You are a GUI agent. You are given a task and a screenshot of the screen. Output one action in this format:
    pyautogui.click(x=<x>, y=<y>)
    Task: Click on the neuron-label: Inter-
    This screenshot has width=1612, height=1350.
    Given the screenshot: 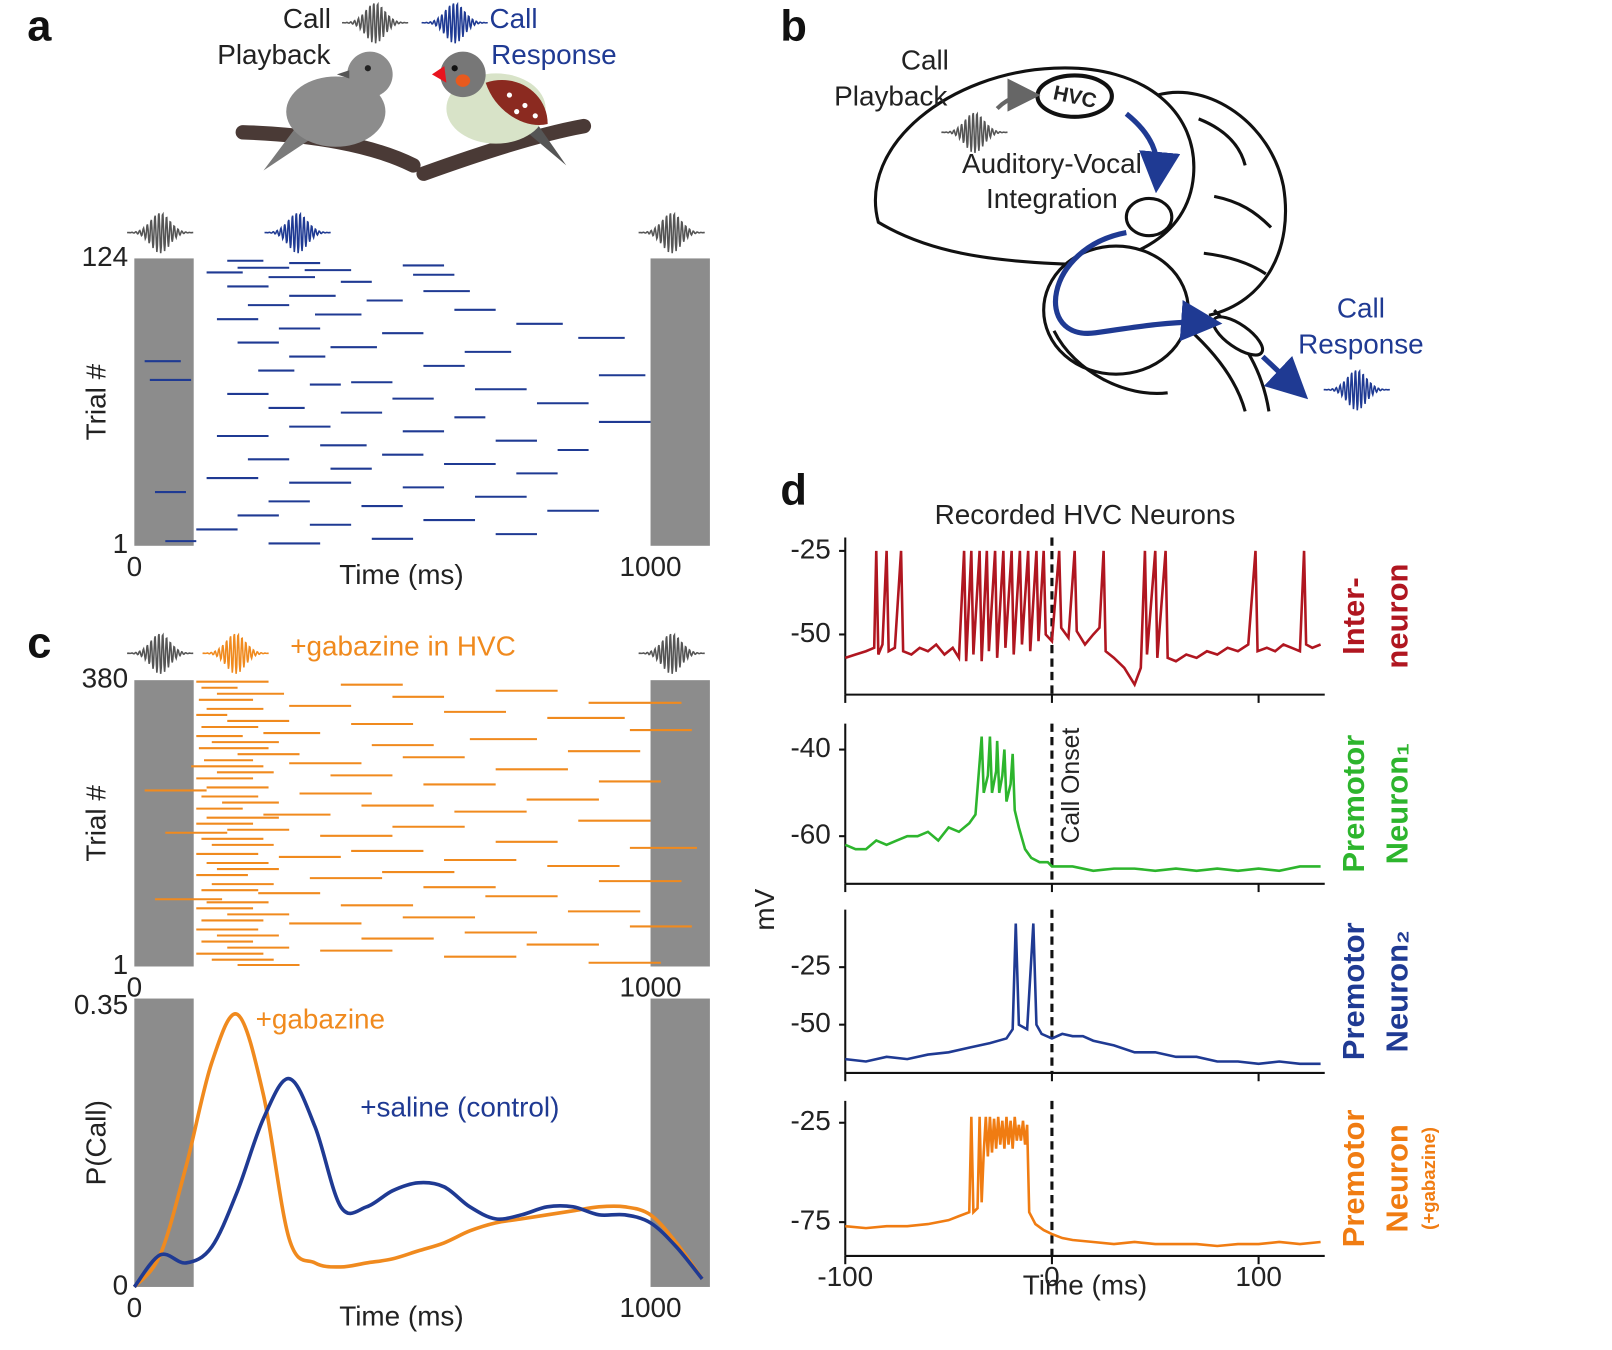 What is the action you would take?
    pyautogui.click(x=1353, y=616)
    